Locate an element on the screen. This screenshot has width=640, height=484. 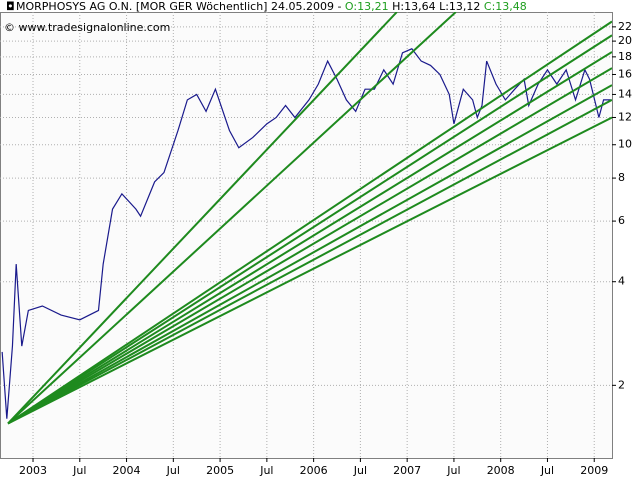
ohlc-open: O:13,21 is located at coordinates (367, 6).